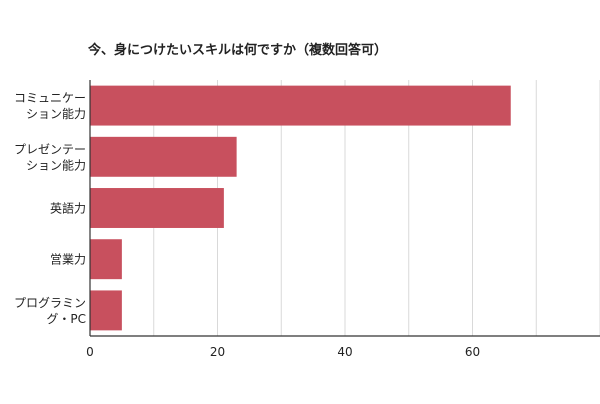 The width and height of the screenshot is (600, 404). What do you see at coordinates (344, 352) in the screenshot?
I see `x-tick-label: 40` at bounding box center [344, 352].